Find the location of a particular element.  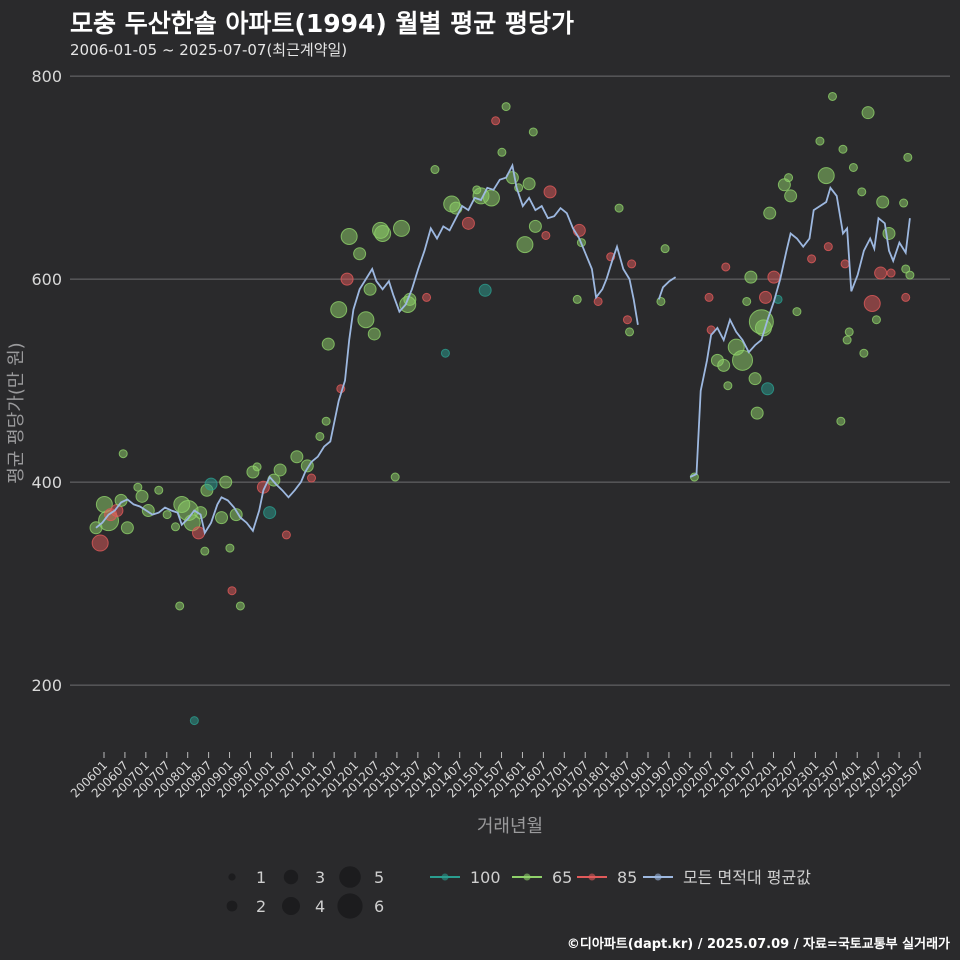

legend-series-label: 모든 면적대 평균값 is located at coordinates (747, 877).